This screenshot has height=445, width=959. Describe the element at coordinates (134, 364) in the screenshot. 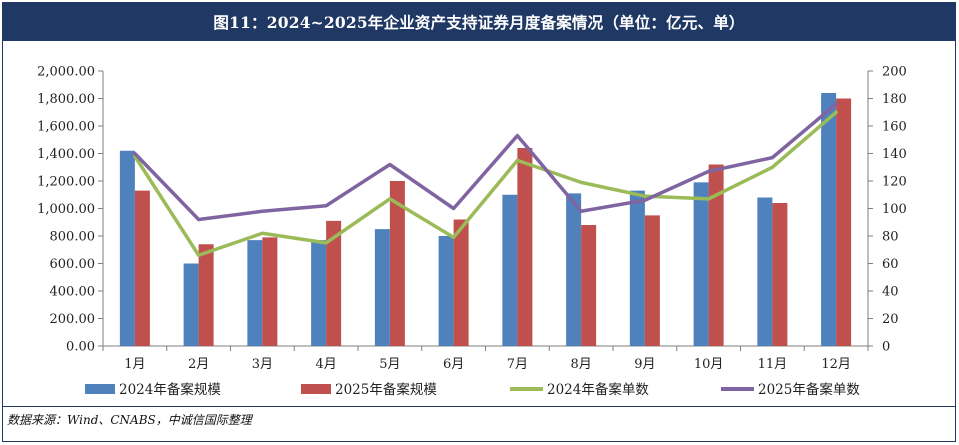

I see `x-tick-label: 1月` at that location.